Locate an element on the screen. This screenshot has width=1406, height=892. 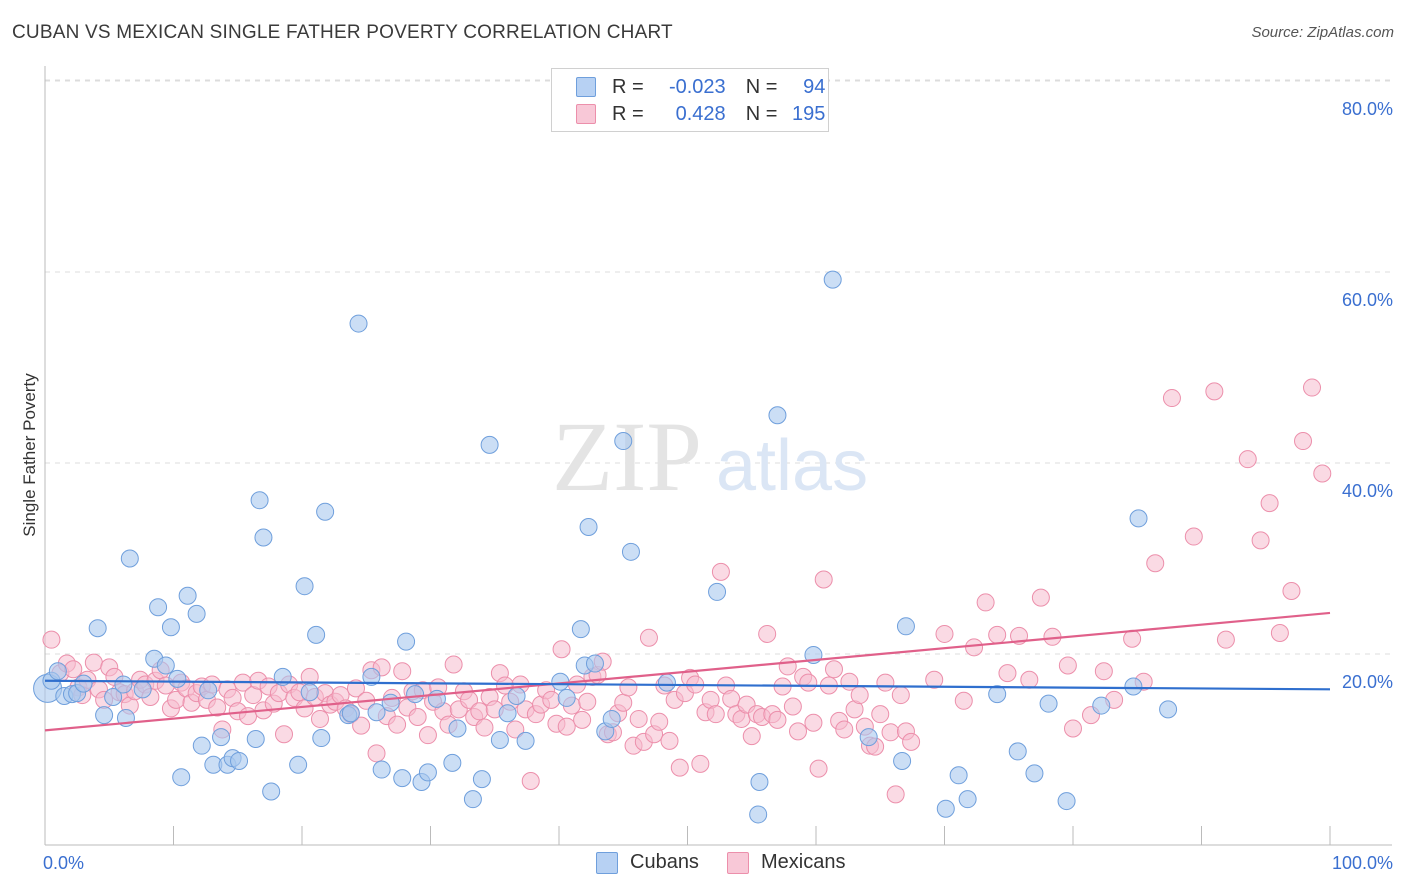
trend-lines is located at coordinates (687, 671).